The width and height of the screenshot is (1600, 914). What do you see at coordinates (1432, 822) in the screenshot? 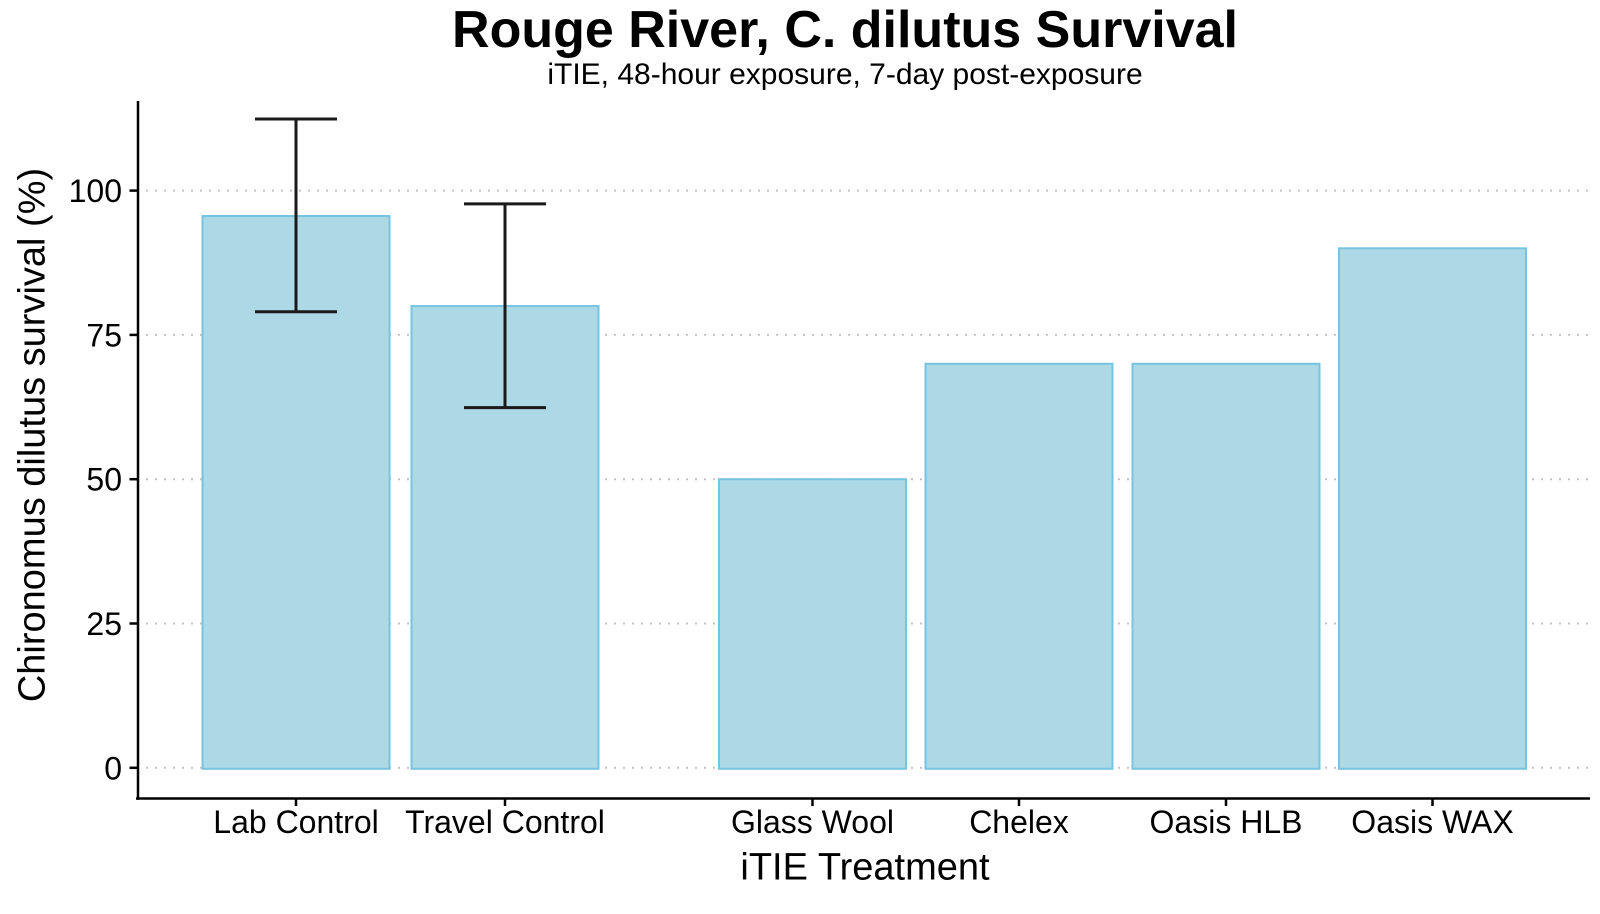
I see `x-tick-label-oasis-wax: Oasis WAX` at bounding box center [1432, 822].